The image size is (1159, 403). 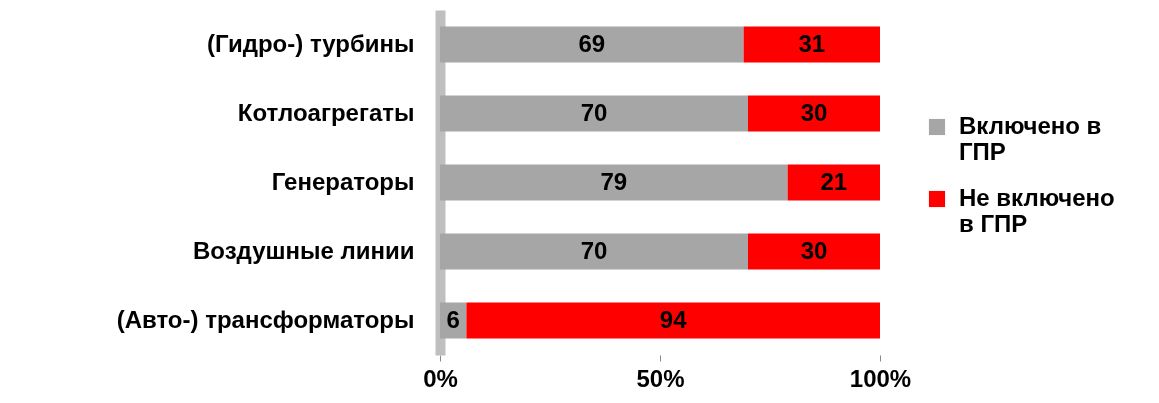 I want to click on data-label: 31, so click(x=812, y=43).